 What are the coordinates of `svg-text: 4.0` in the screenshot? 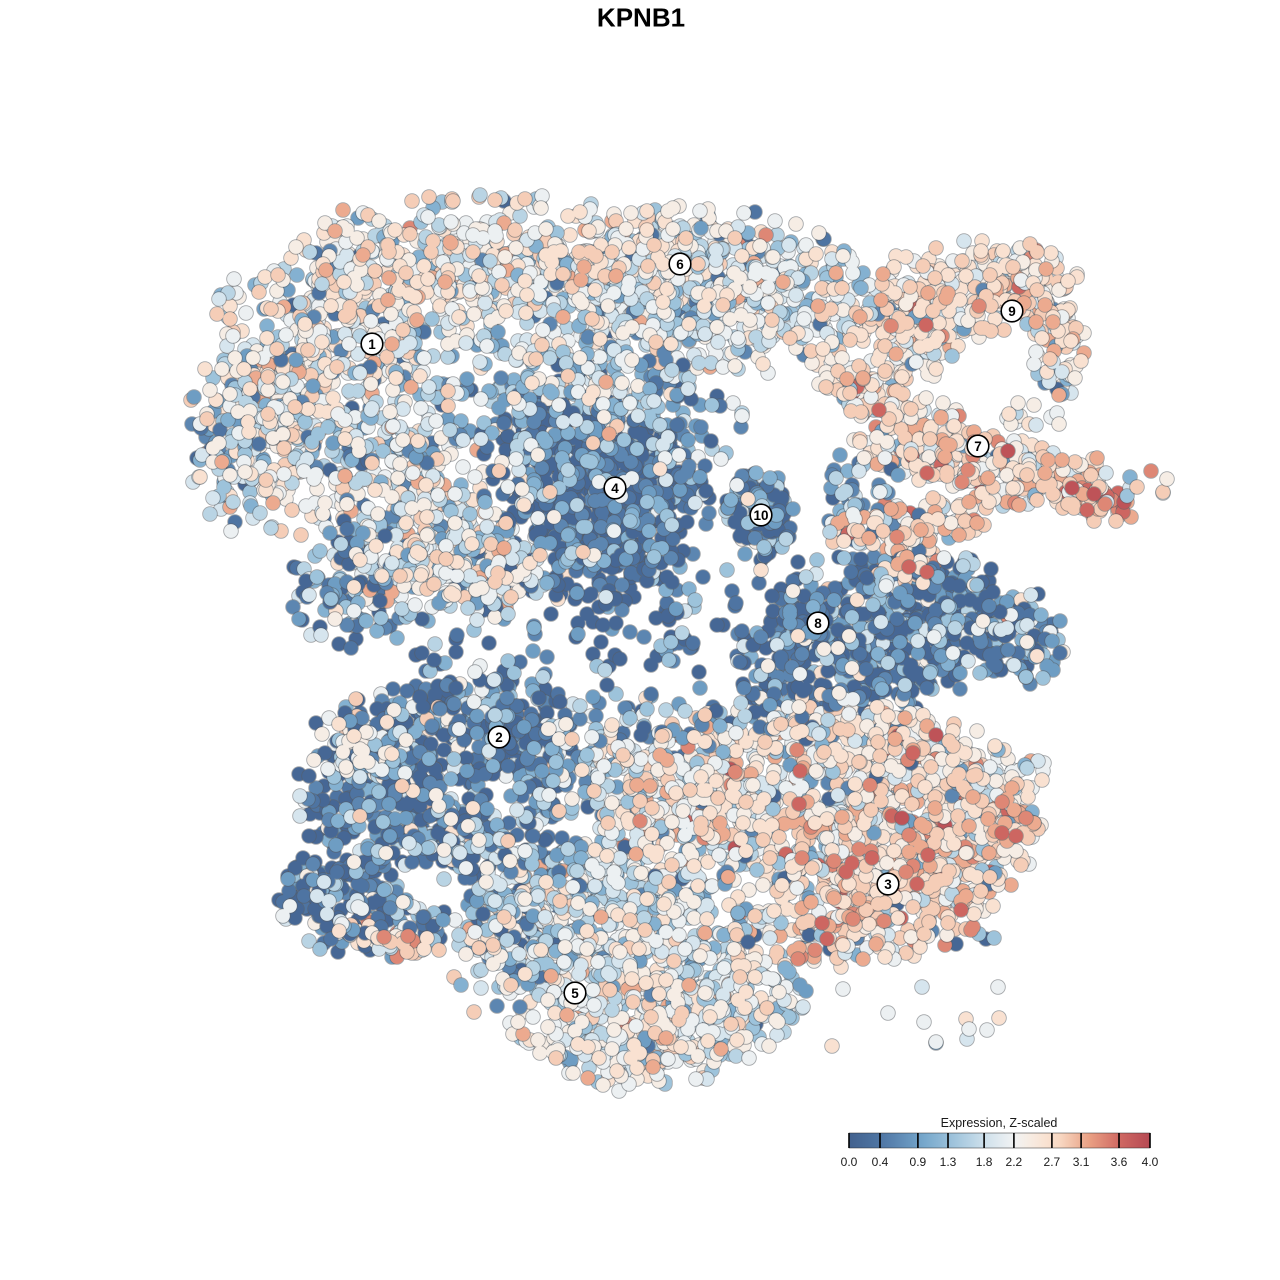 It's located at (1150, 1162).